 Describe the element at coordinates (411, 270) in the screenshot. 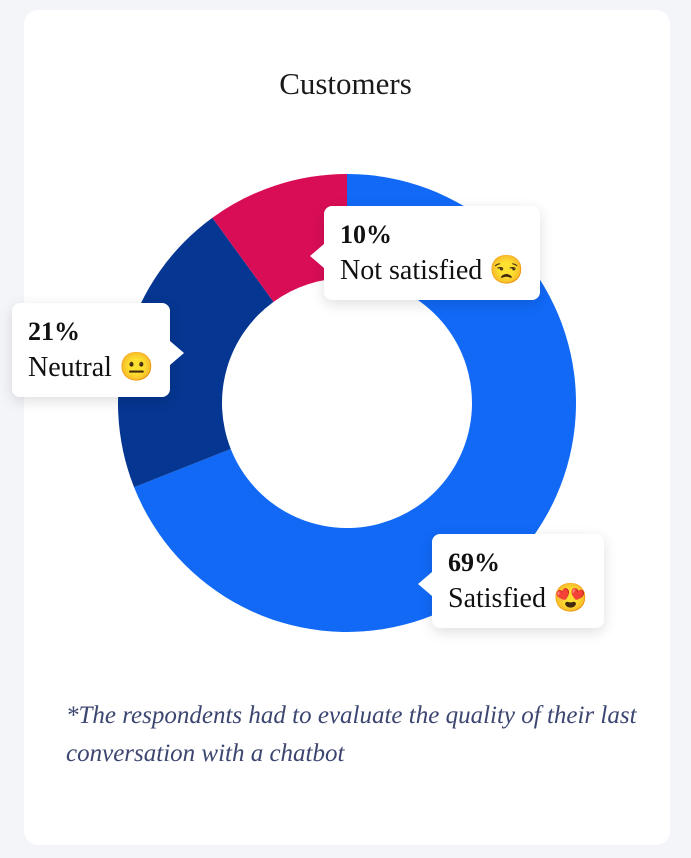

I see `slice-name: Not satisfied` at that location.